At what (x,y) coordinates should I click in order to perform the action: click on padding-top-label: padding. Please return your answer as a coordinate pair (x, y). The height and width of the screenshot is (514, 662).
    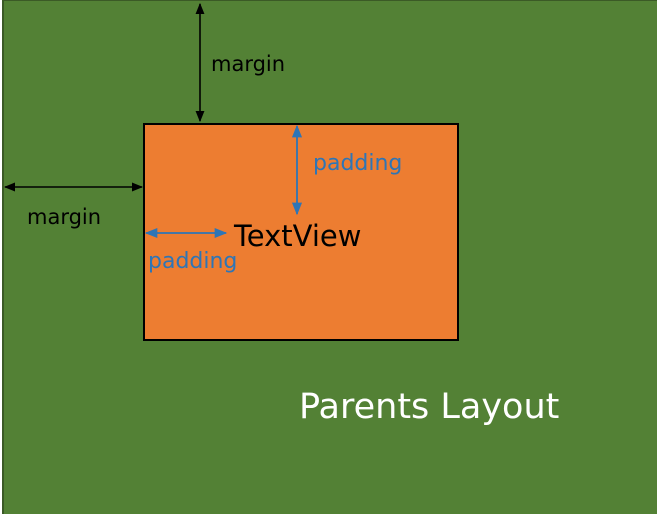
    Looking at the image, I should click on (358, 163).